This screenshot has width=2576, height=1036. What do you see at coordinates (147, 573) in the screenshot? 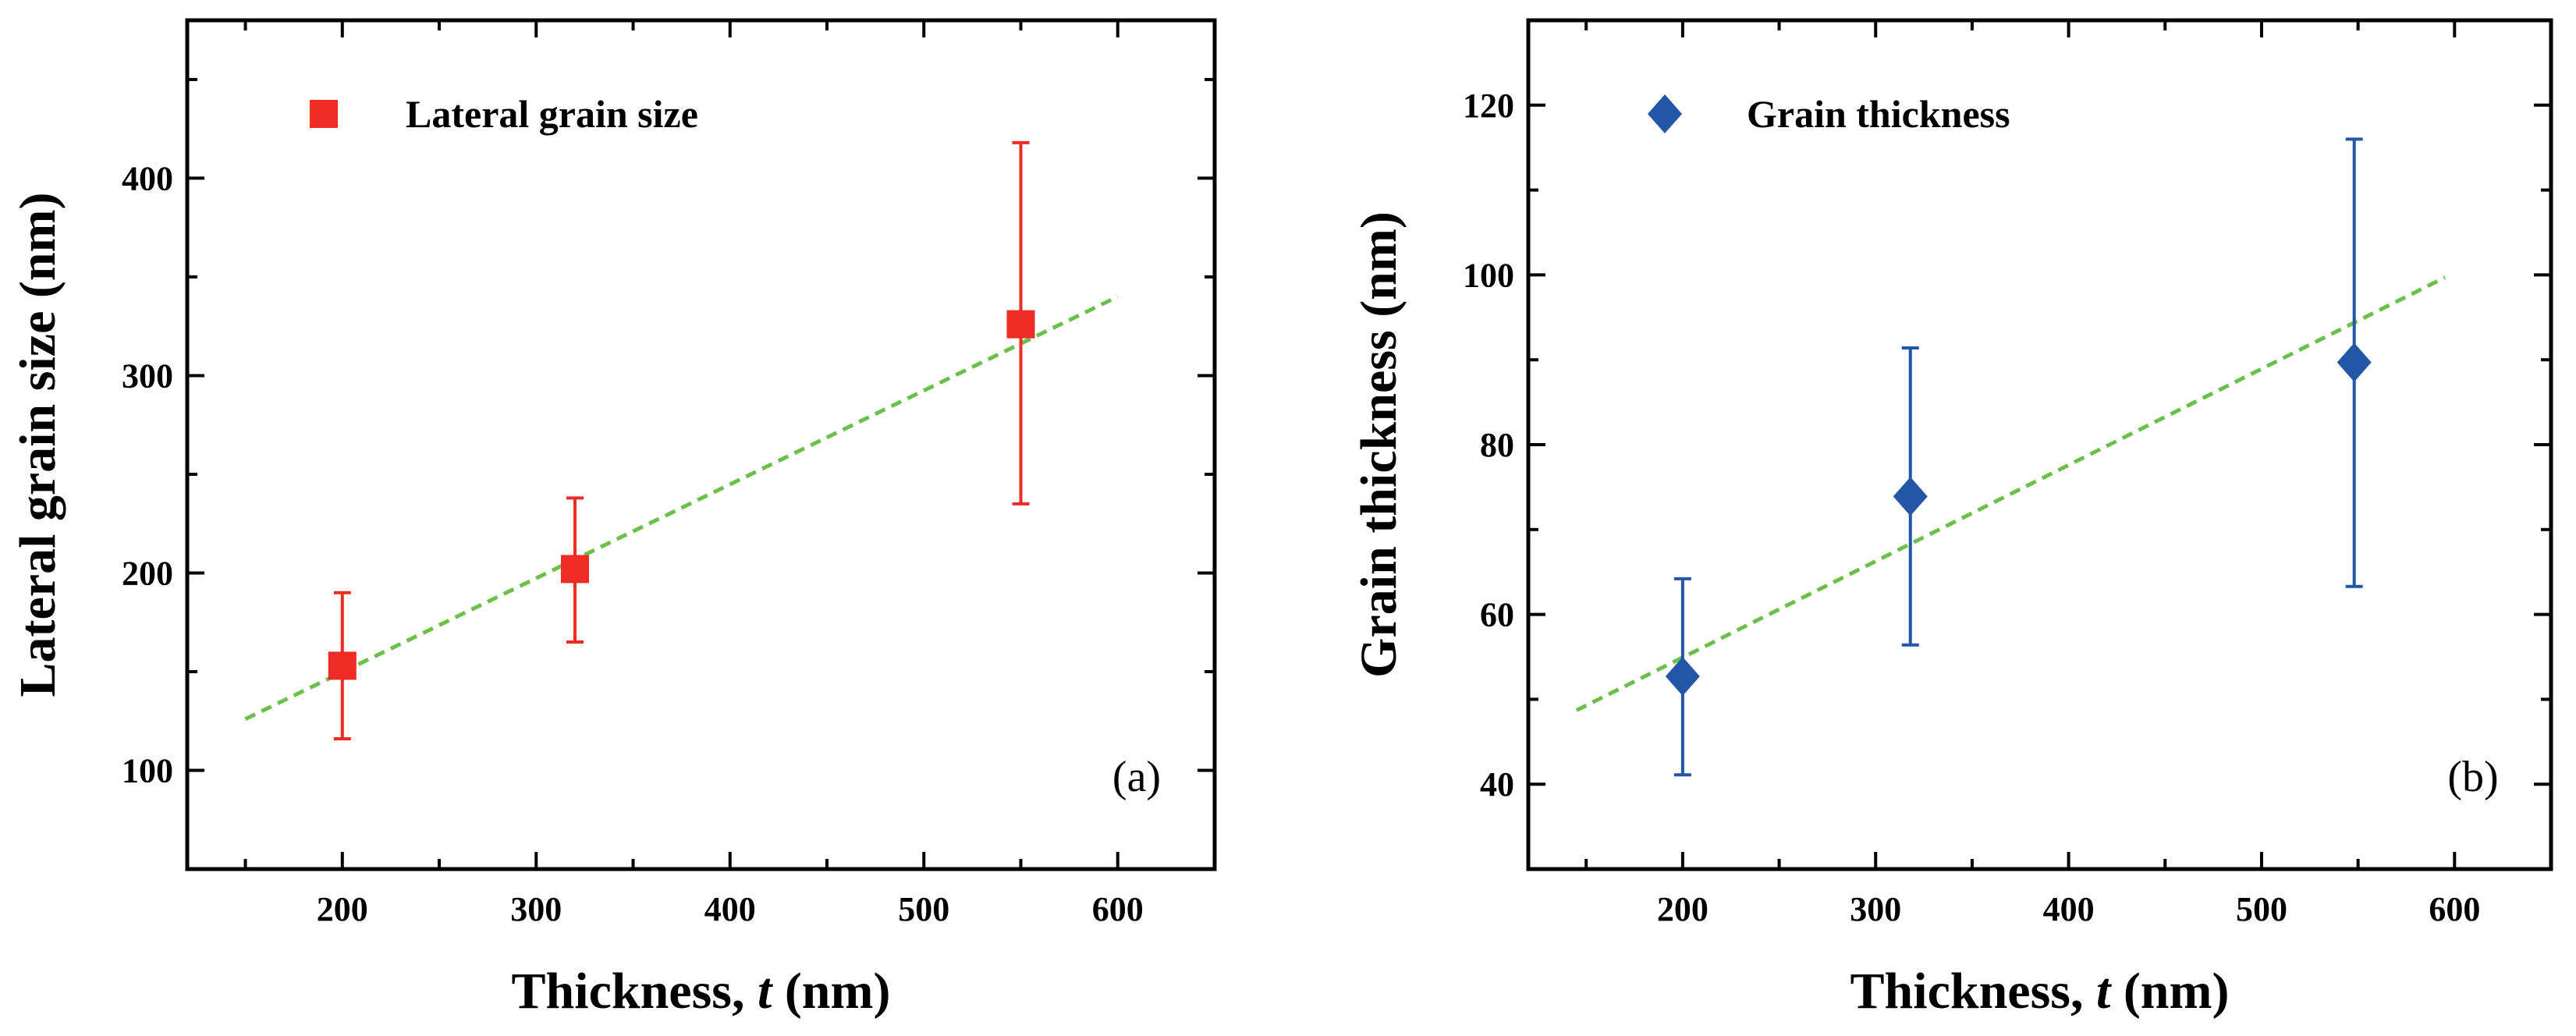
I see `y-tick-label: 200` at bounding box center [147, 573].